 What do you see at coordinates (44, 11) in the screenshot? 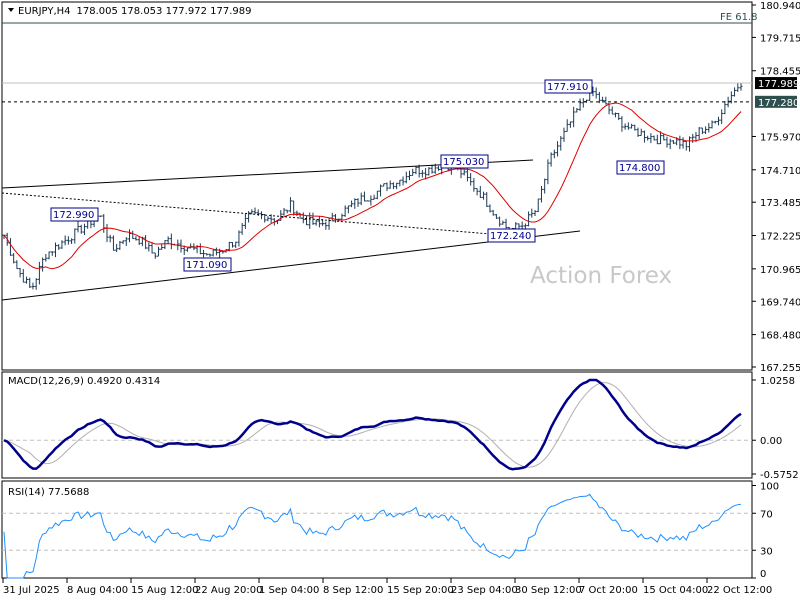
I see `symbol: EURJPY,H4` at bounding box center [44, 11].